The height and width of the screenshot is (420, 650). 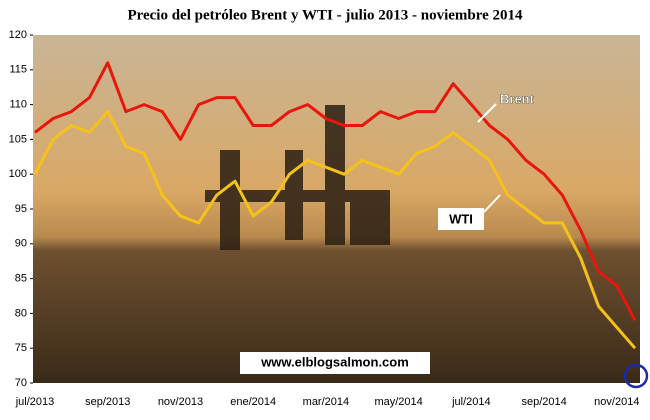 What do you see at coordinates (21, 209) in the screenshot?
I see `y-tick-label: 95` at bounding box center [21, 209].